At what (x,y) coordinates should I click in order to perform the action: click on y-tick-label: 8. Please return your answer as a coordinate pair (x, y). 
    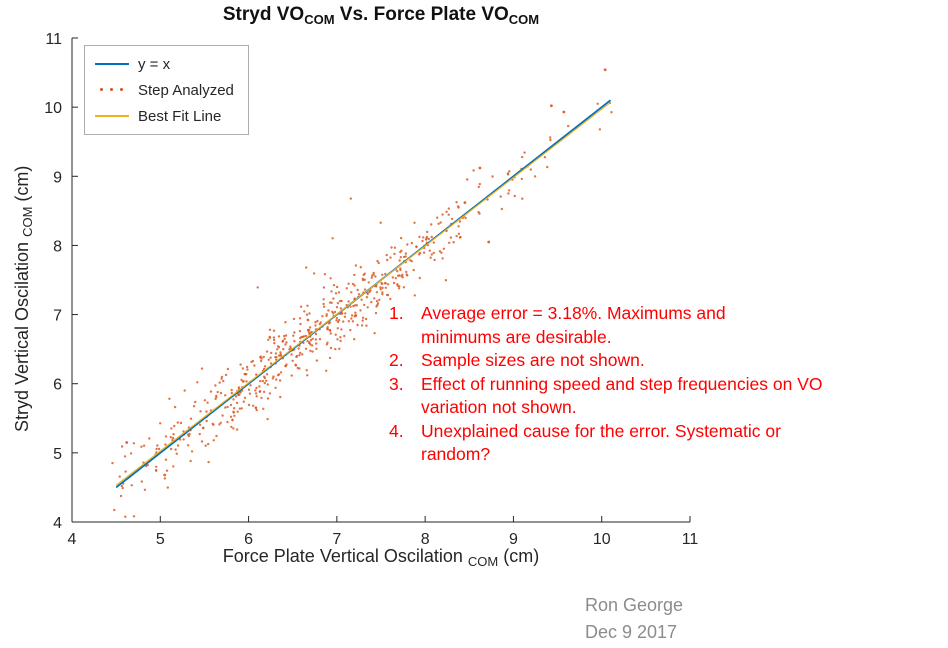
    Looking at the image, I should click on (57, 246).